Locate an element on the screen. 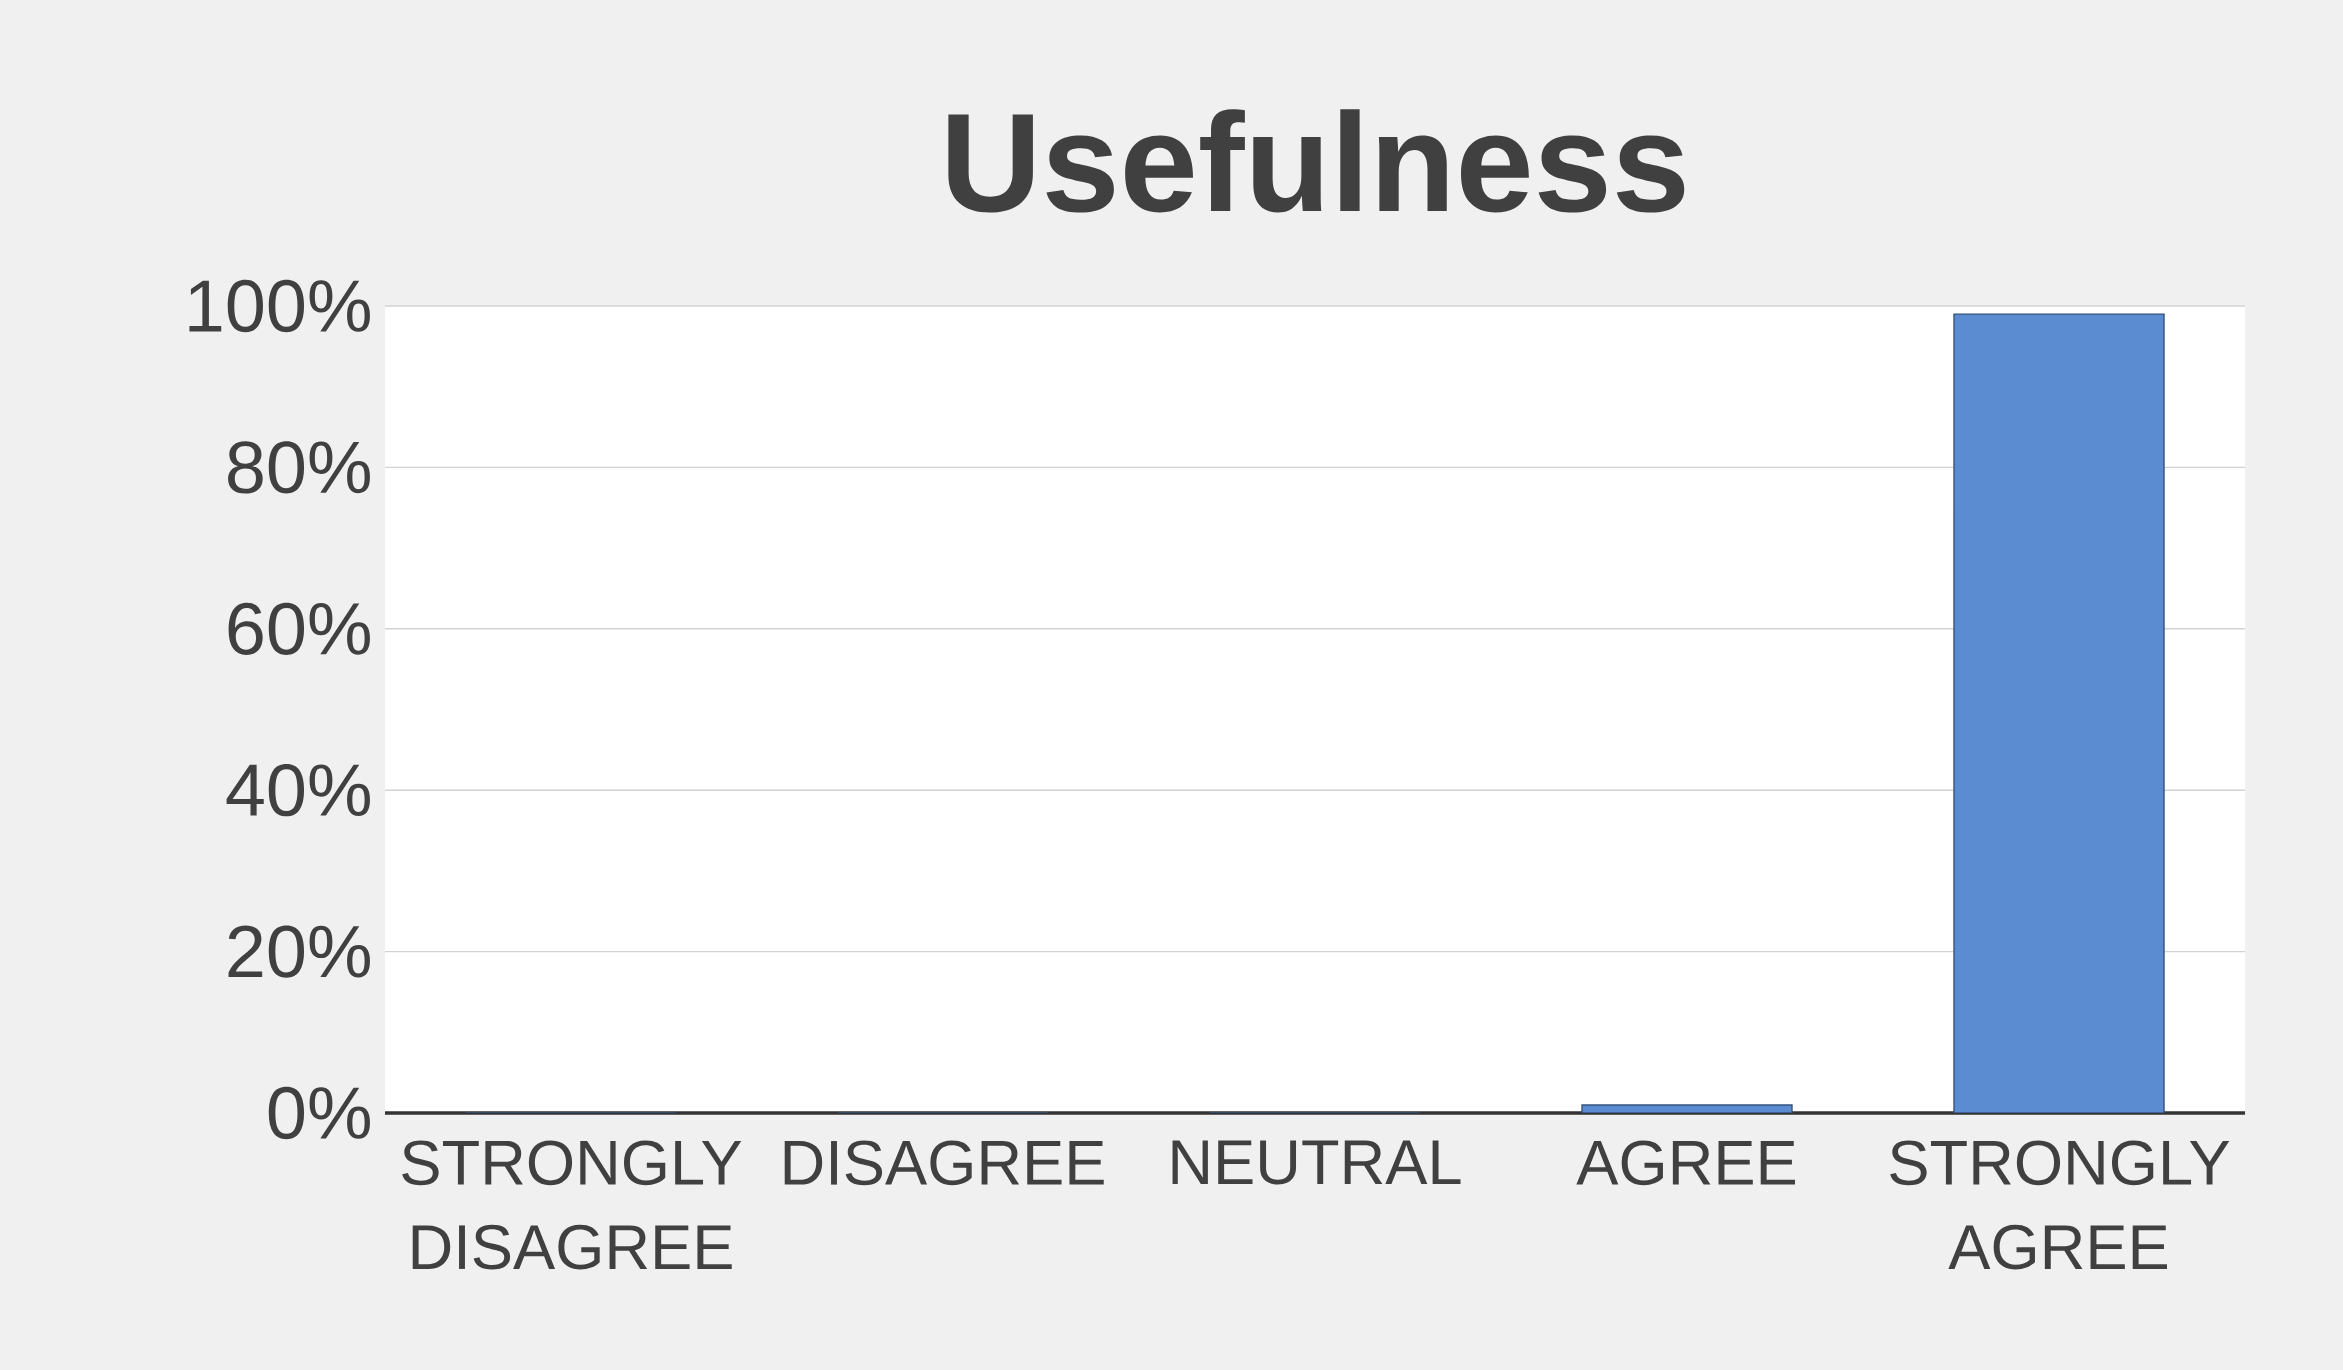  x-tick-label: AGREE is located at coordinates (1686, 1163).